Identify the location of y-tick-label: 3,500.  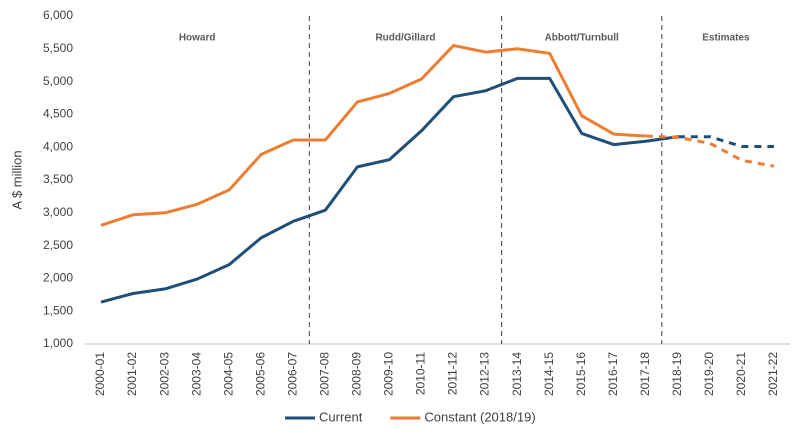
(58, 179).